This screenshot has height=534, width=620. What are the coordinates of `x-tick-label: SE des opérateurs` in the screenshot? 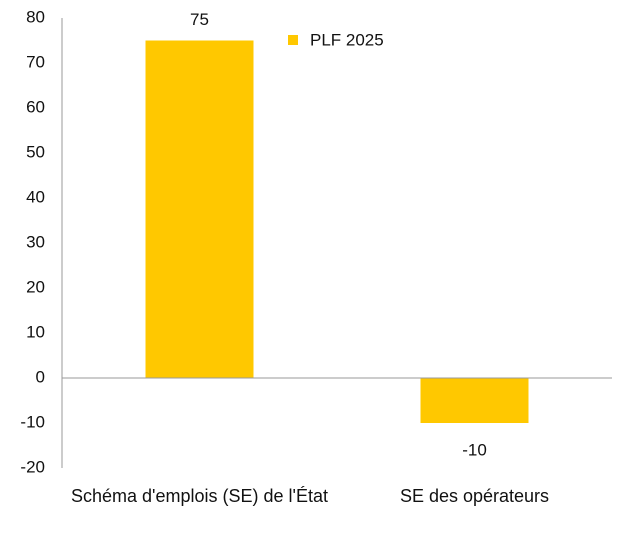 It's located at (474, 496).